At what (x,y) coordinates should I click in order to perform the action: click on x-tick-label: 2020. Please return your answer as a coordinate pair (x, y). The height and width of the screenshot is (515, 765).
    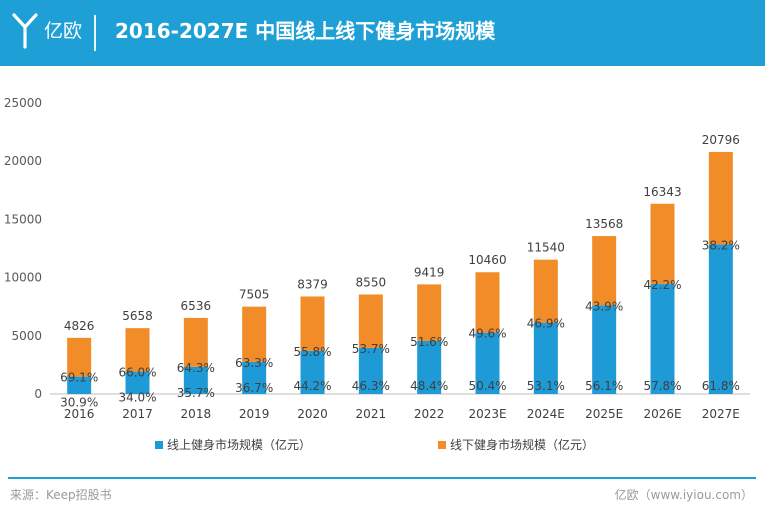
    Looking at the image, I should click on (312, 414).